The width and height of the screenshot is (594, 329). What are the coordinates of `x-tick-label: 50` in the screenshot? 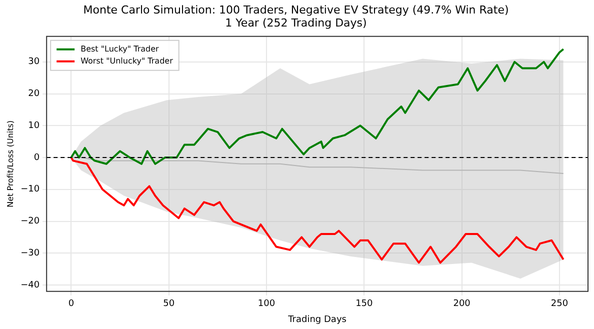 It's located at (169, 304).